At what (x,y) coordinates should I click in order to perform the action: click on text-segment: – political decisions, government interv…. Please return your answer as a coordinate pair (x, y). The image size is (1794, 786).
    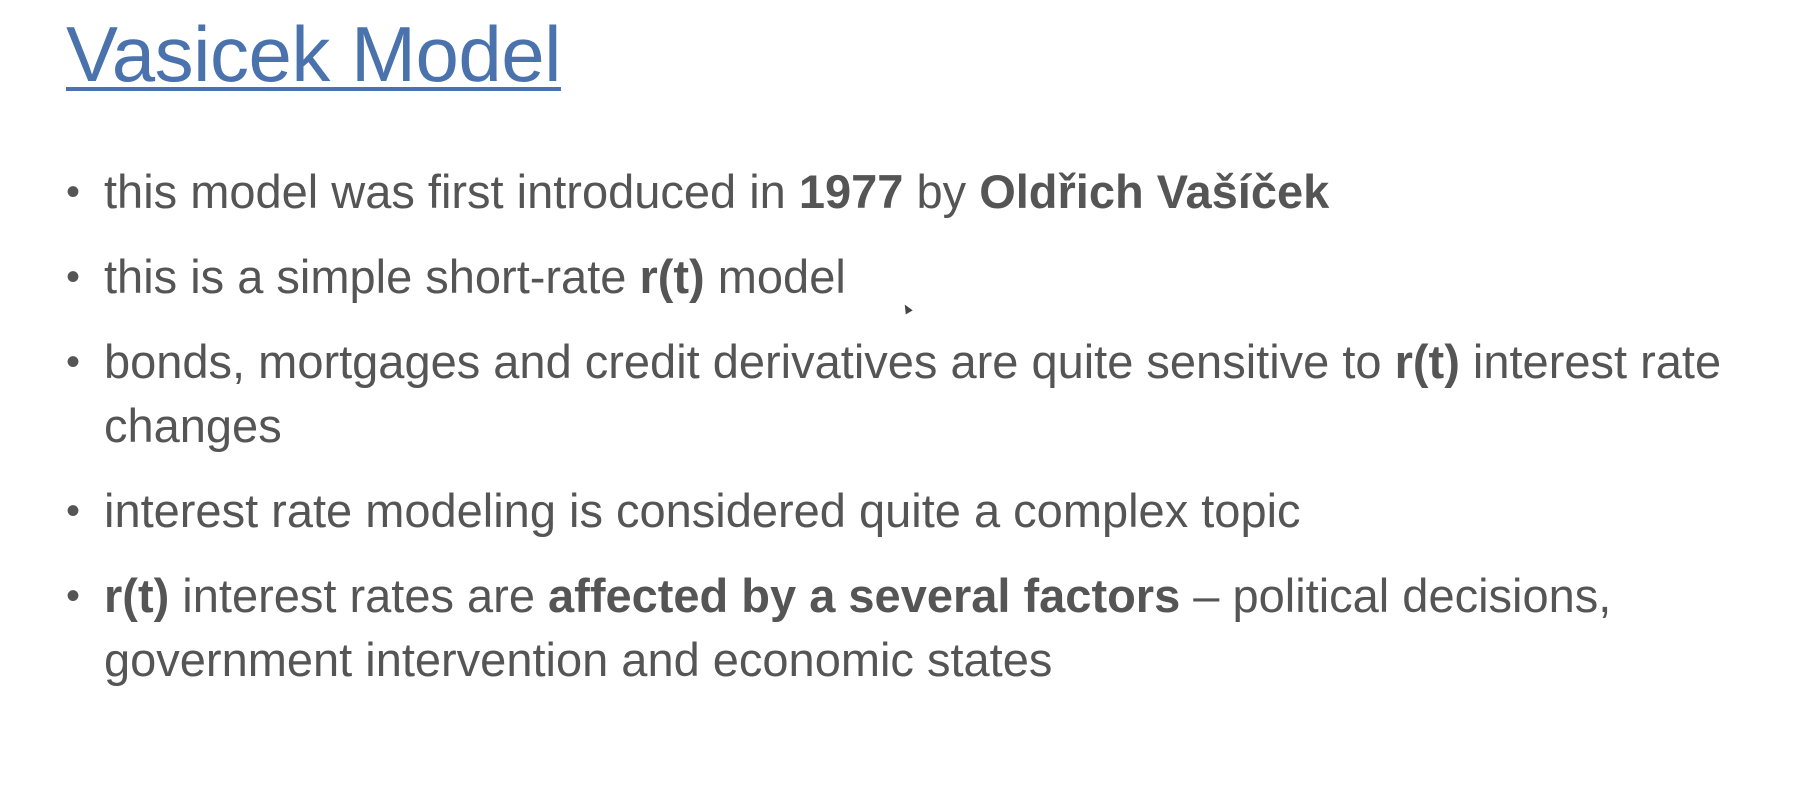
    Looking at the image, I should click on (858, 627).